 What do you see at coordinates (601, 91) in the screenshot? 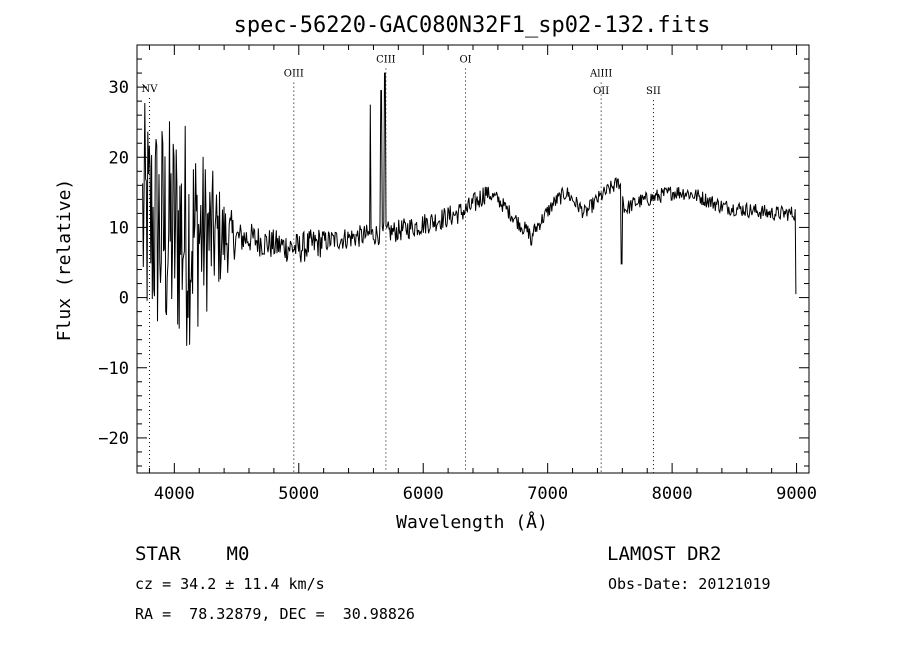
I see `line-marker-label: OII` at bounding box center [601, 91].